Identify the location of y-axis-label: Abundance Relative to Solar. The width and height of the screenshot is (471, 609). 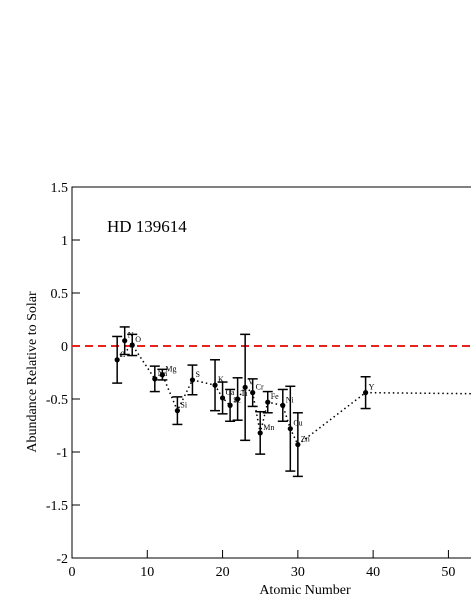
(32, 372).